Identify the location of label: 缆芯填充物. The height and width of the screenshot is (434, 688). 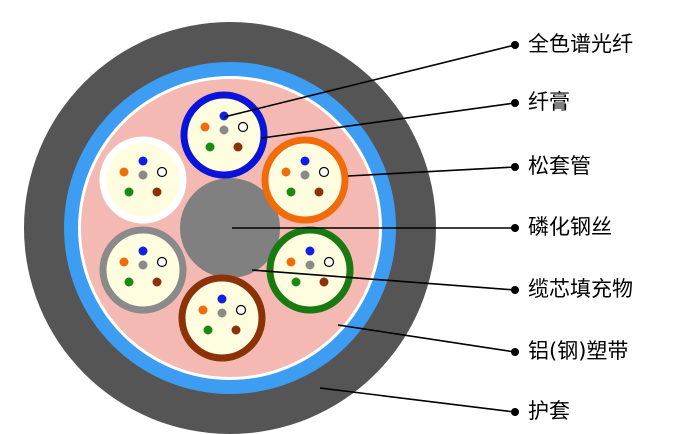
(580, 289).